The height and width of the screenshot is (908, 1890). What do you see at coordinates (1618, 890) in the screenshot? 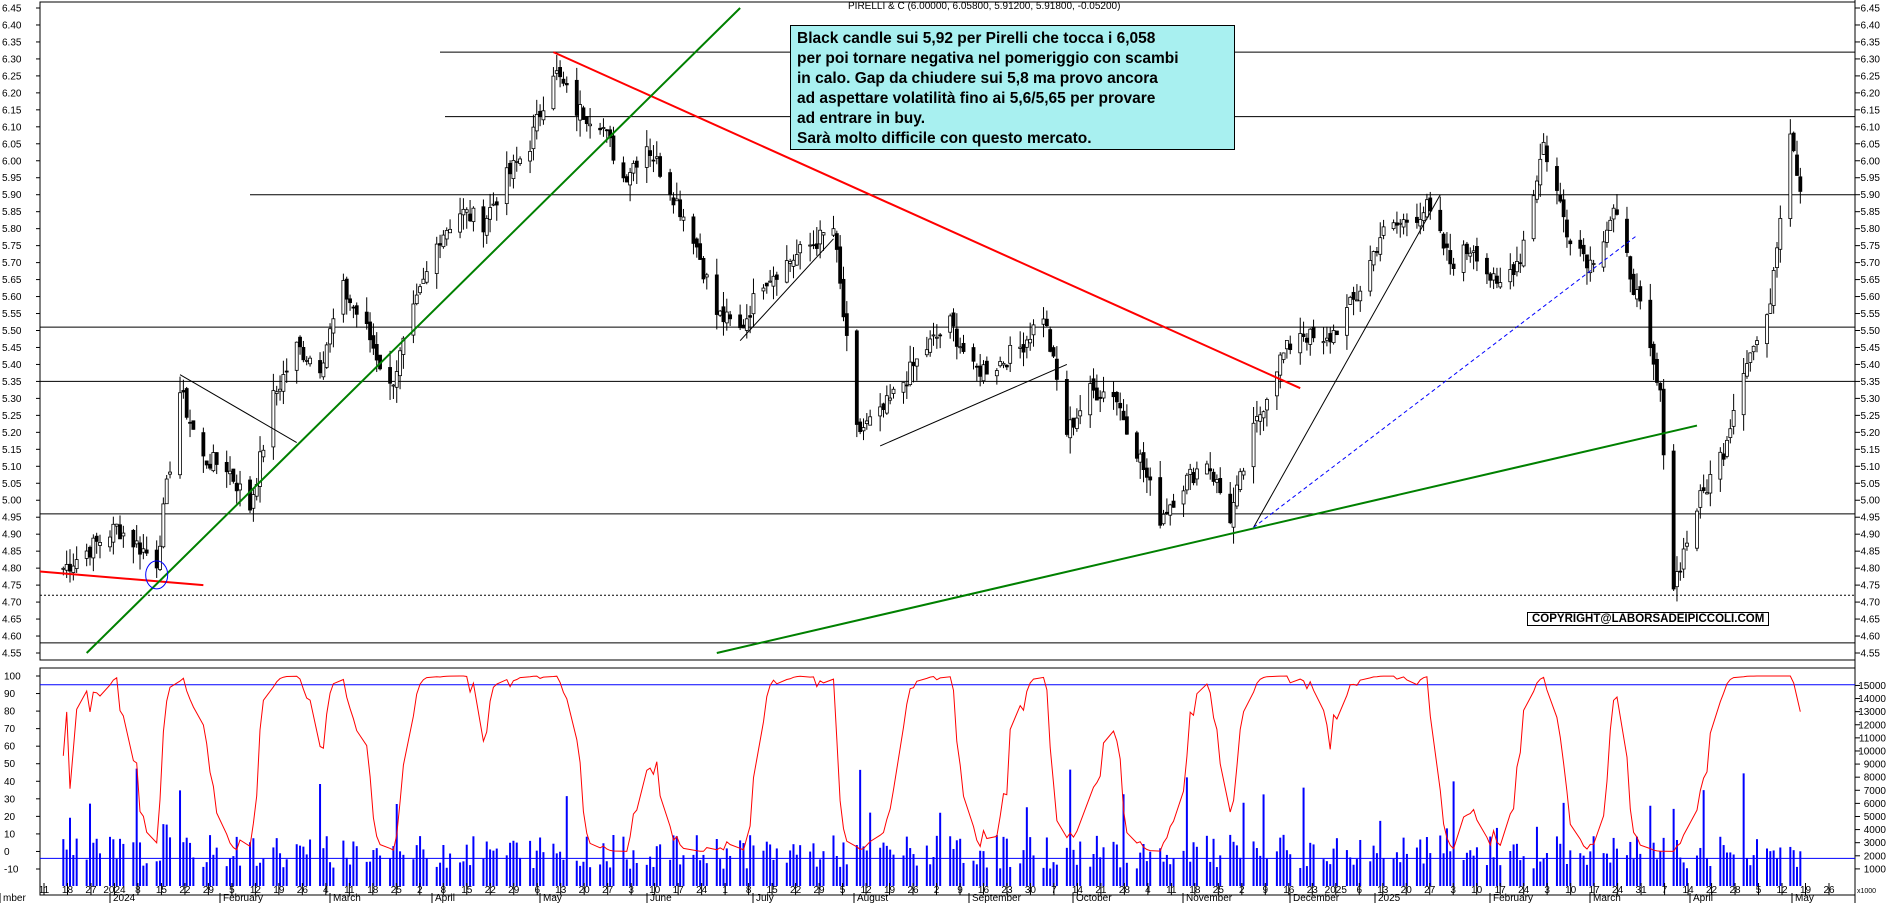
I see `x-tick-label: 24` at bounding box center [1618, 890].